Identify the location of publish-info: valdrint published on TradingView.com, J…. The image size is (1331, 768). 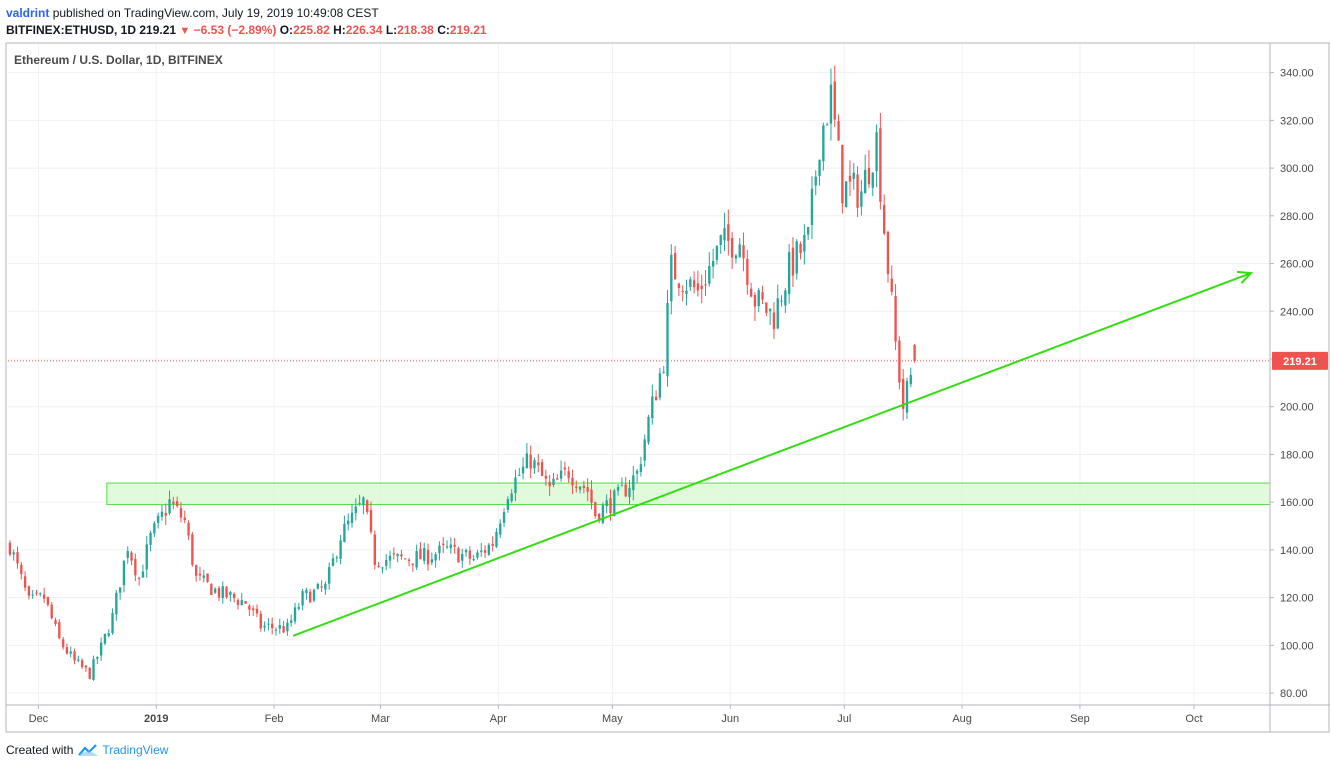
(192, 13).